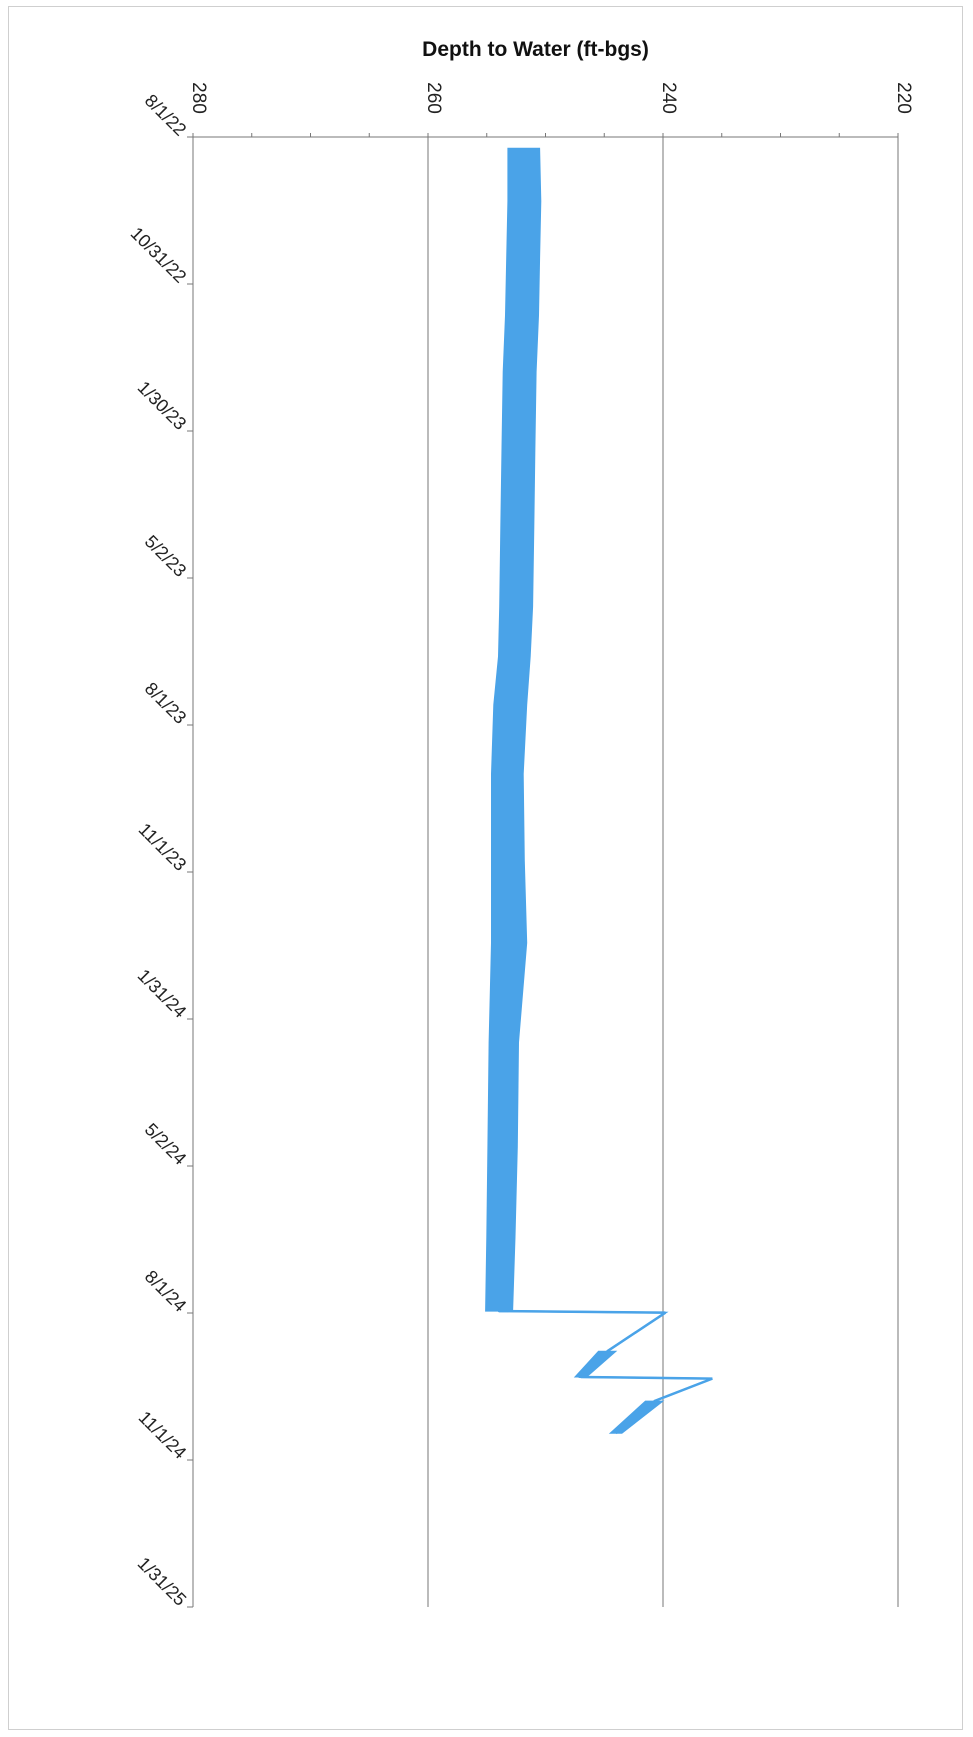 The width and height of the screenshot is (973, 1737). What do you see at coordinates (163, 847) in the screenshot?
I see `date-tick-label: 11/1/23` at bounding box center [163, 847].